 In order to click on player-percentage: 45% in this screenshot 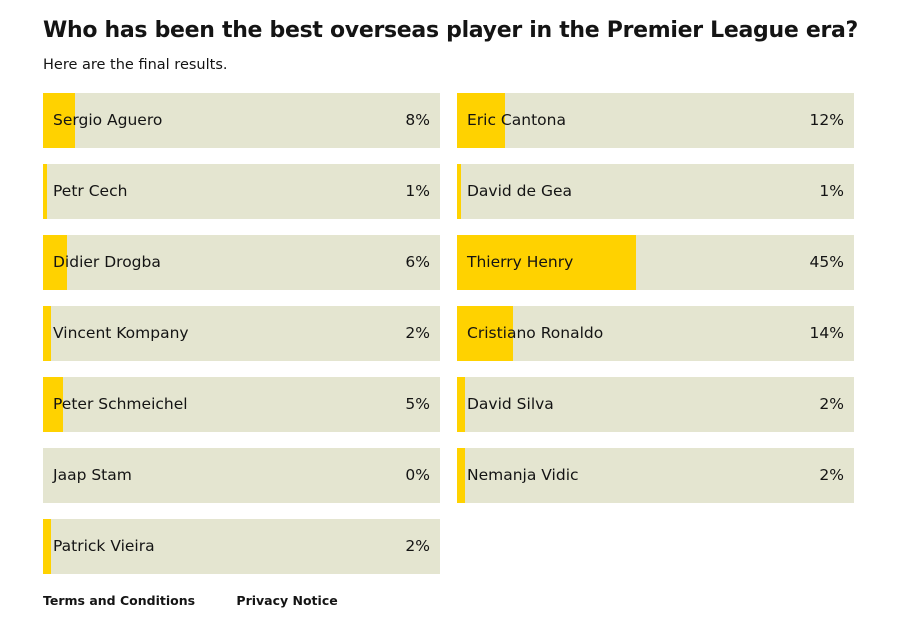, I will do `click(826, 262)`.